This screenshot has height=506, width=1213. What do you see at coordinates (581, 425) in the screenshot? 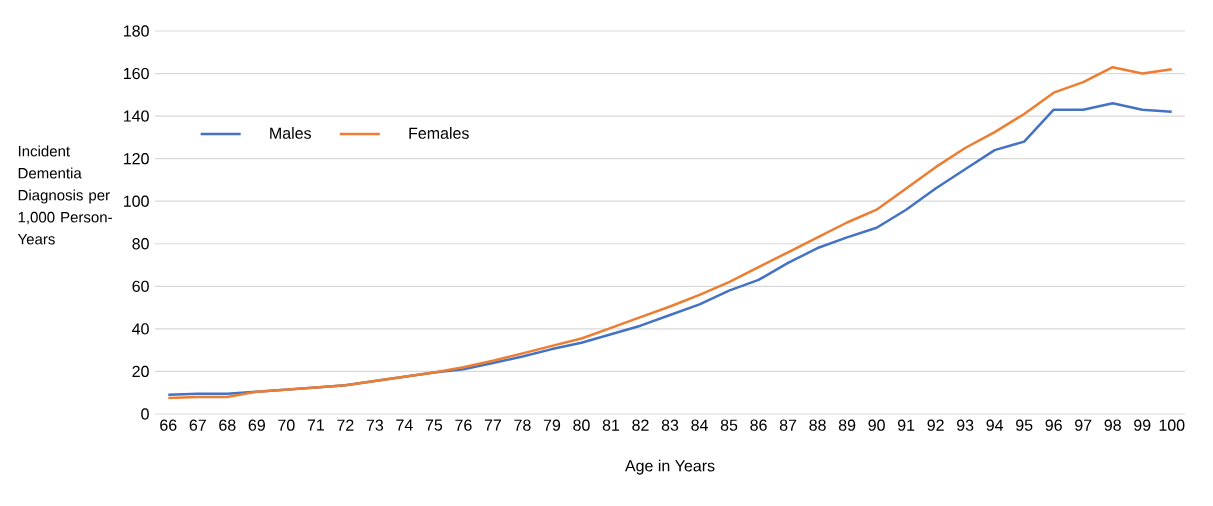
I see `x-tick-label: 80` at bounding box center [581, 425].